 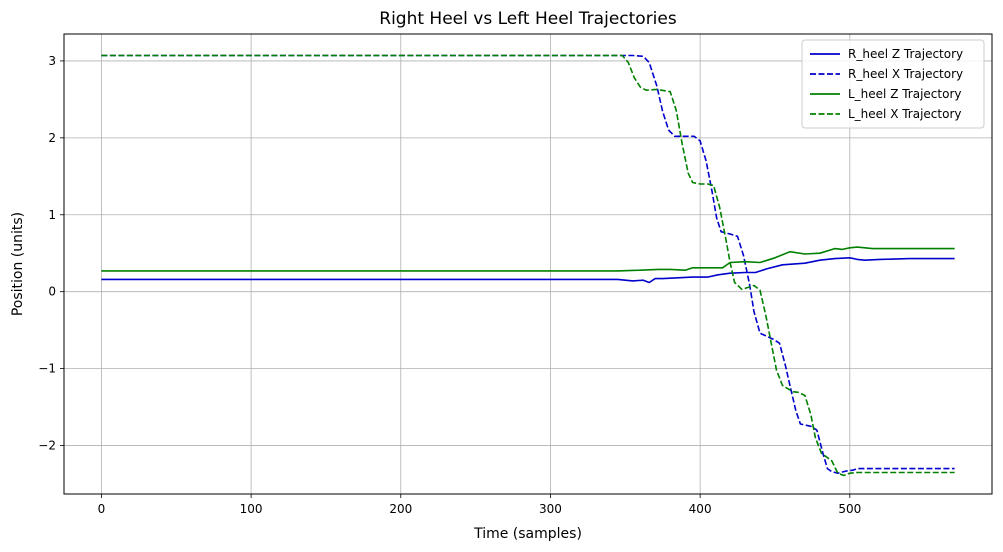 What do you see at coordinates (47, 446) in the screenshot?
I see `y-tick-label: −2` at bounding box center [47, 446].